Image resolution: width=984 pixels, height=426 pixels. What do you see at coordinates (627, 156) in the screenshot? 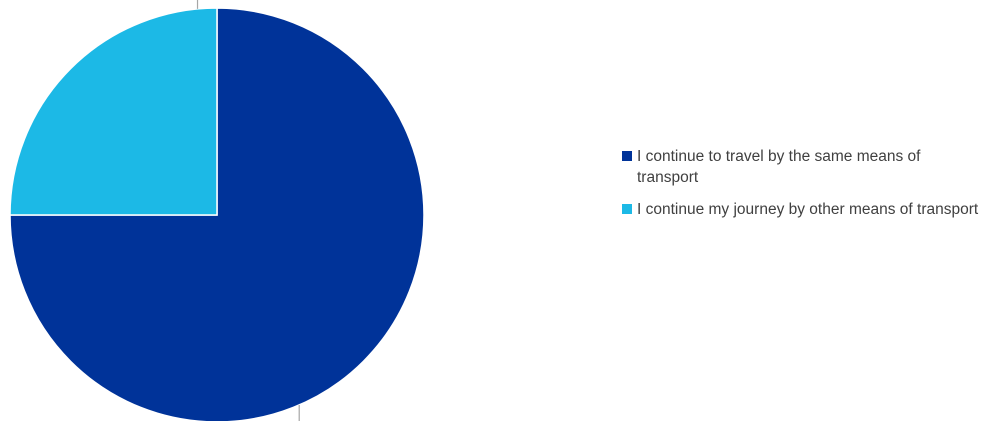
I see `legend-swatch-same-means` at bounding box center [627, 156].